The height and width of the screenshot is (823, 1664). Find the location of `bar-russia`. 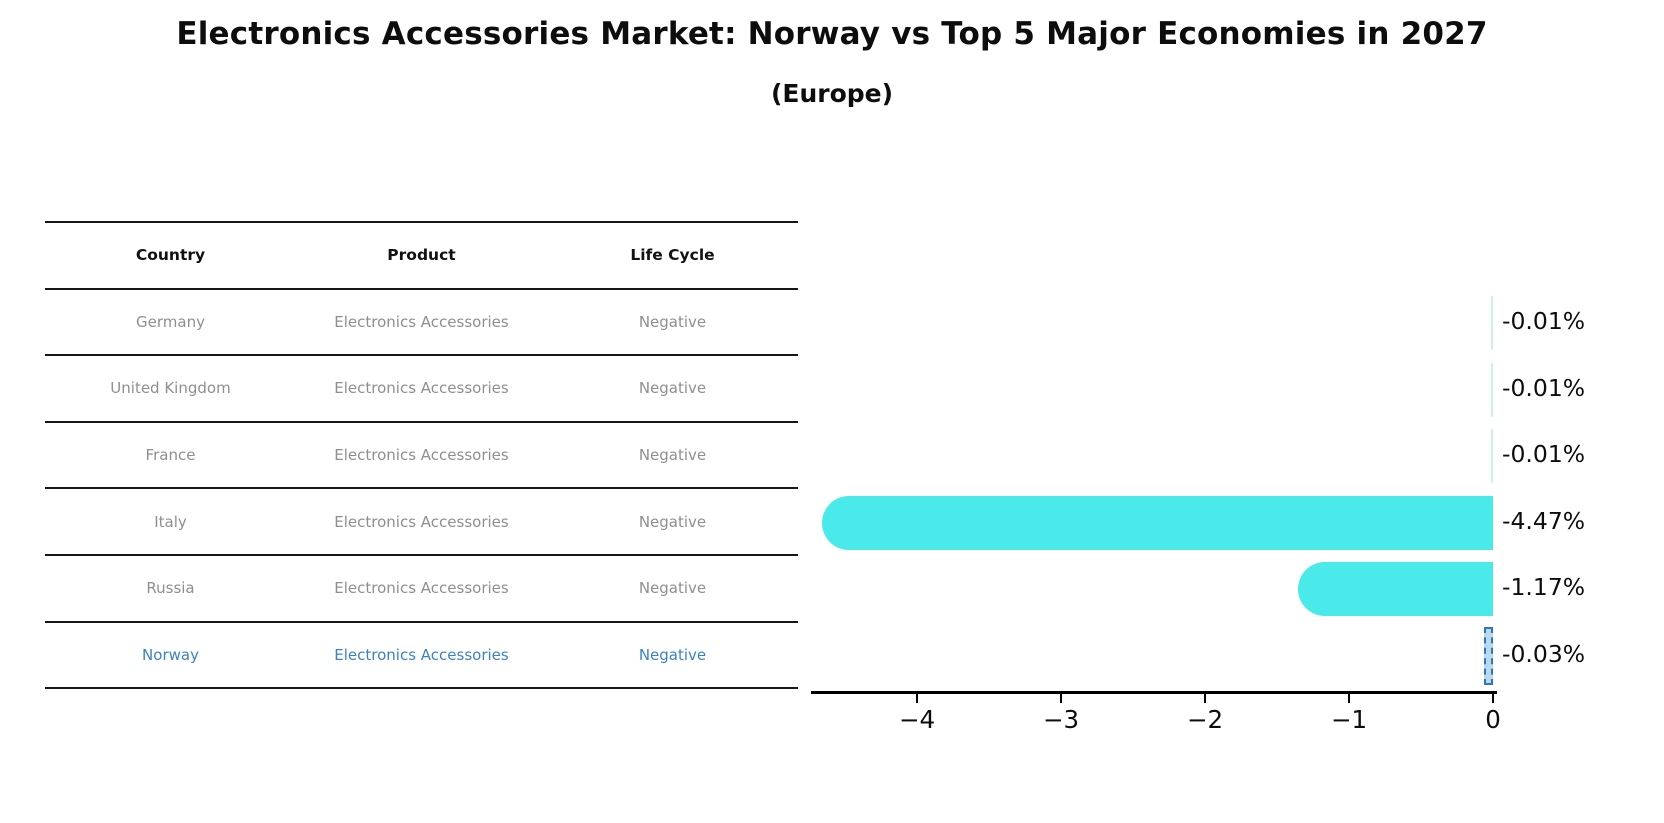

bar-russia is located at coordinates (1395, 589).